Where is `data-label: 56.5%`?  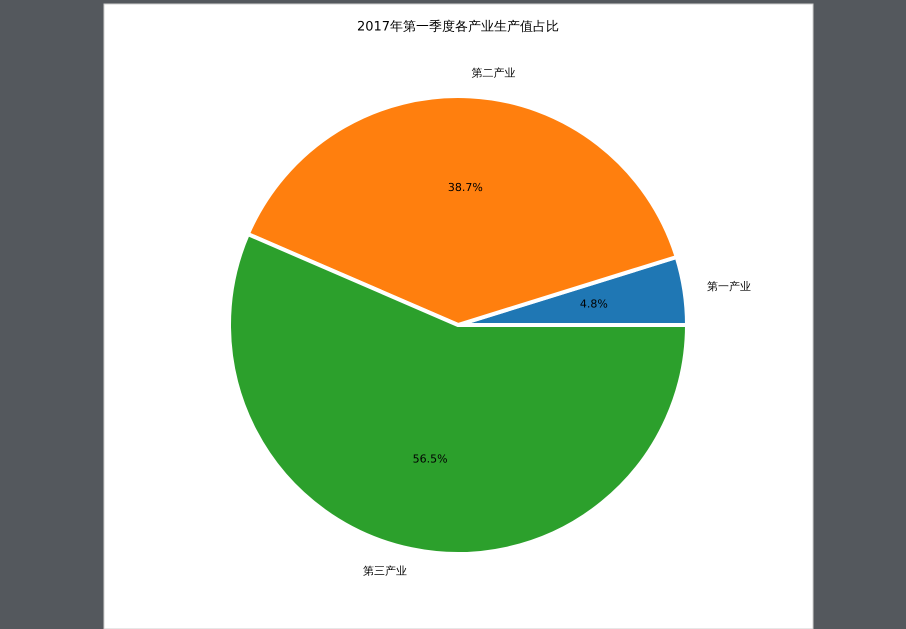
data-label: 56.5% is located at coordinates (430, 459).